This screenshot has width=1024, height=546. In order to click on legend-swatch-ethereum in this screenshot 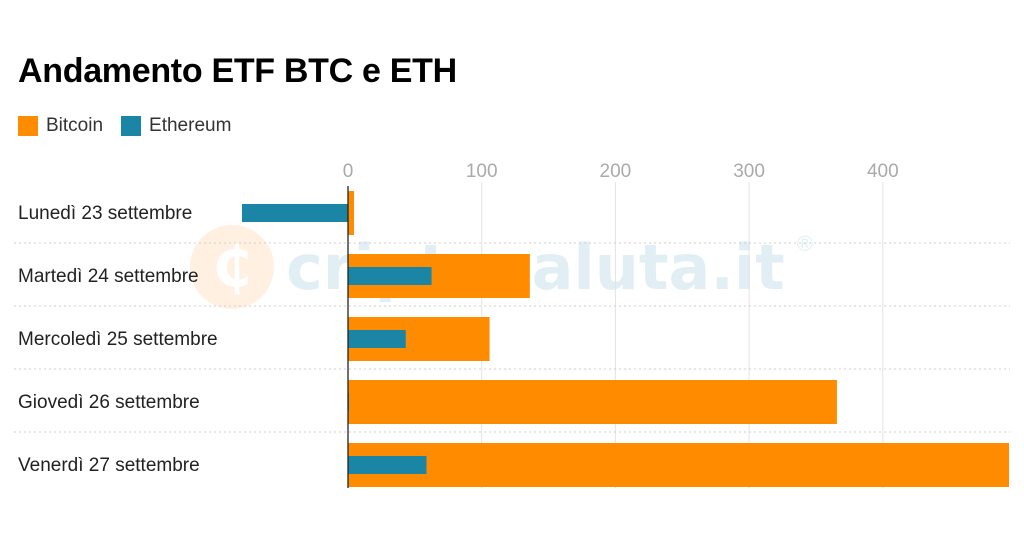, I will do `click(131, 126)`.